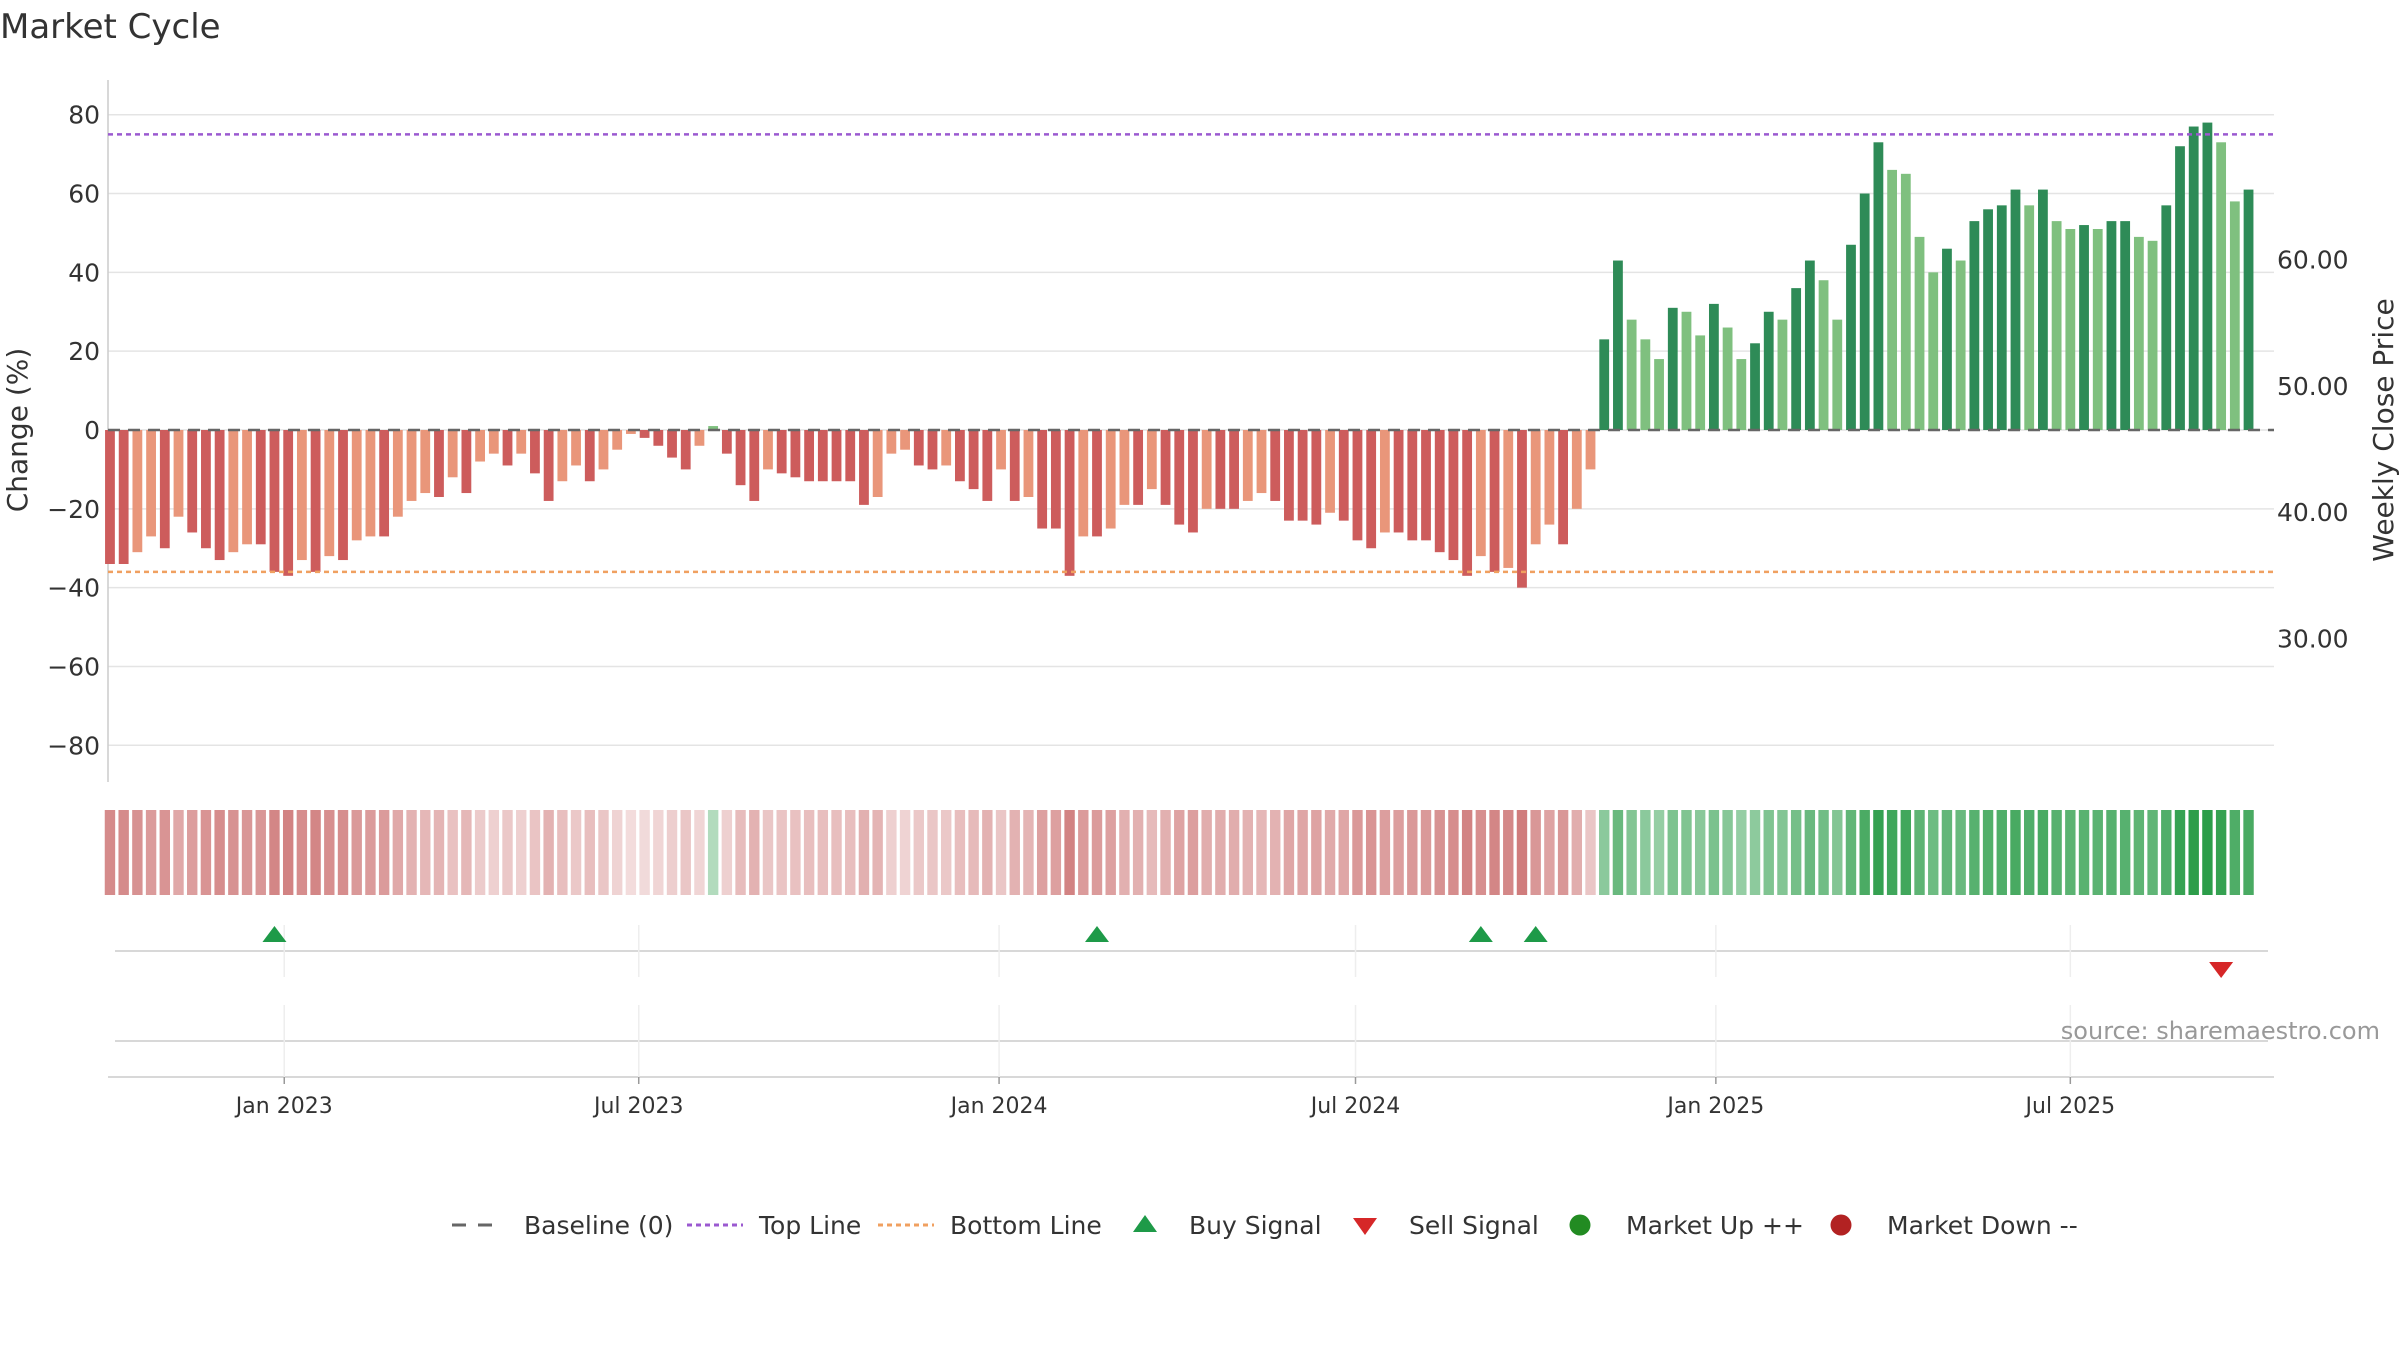 This screenshot has height=1350, width=2400. I want to click on y-tick-label: 60, so click(84, 194).